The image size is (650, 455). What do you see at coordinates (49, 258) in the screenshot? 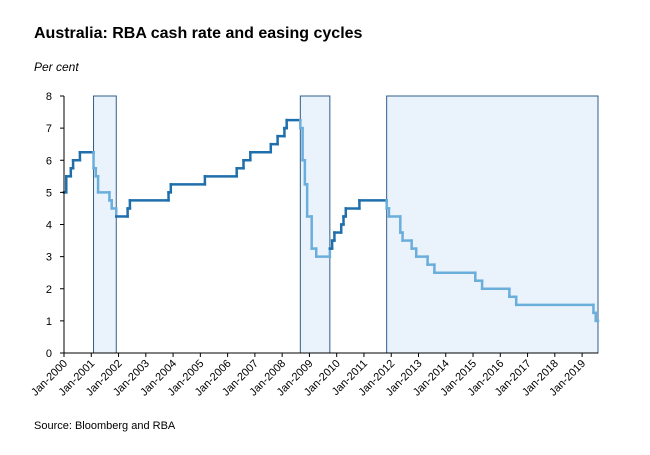
I see `y-tick-label-3: 3` at bounding box center [49, 258].